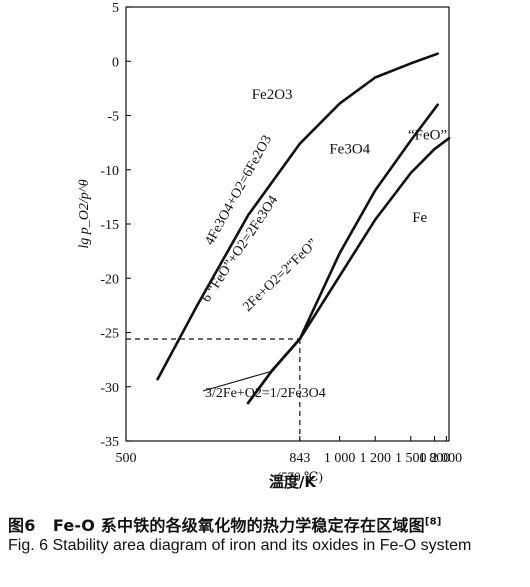 This screenshot has width=530, height=587. I want to click on x-tick-label: 2 000, so click(447, 458).